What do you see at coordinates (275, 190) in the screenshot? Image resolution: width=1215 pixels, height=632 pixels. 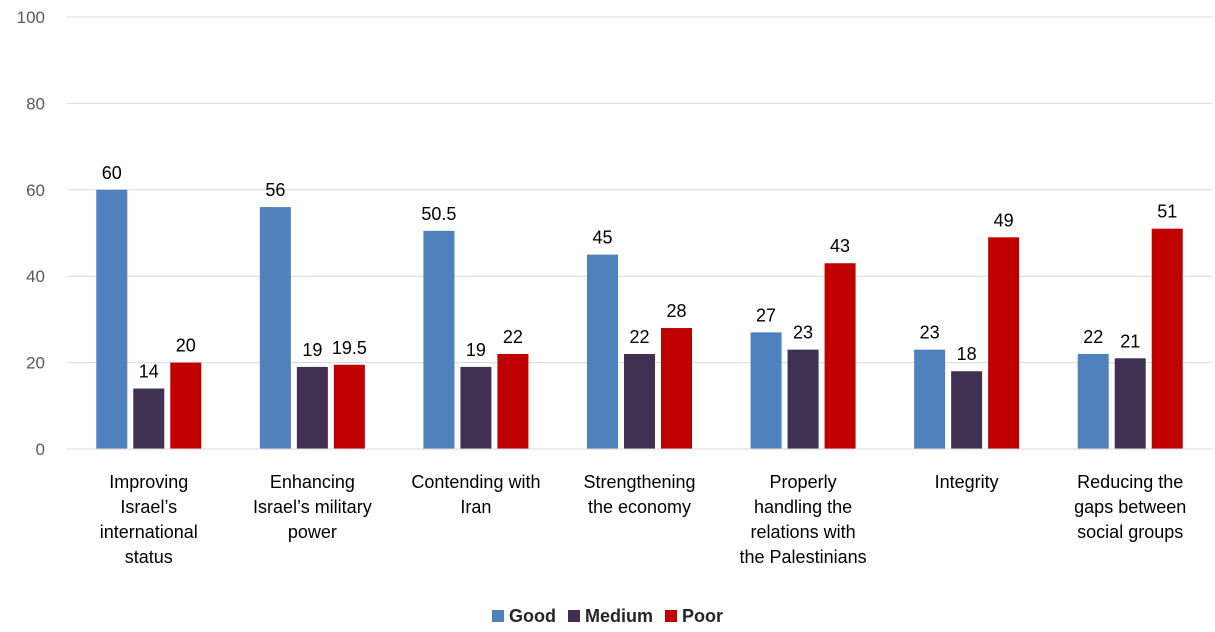 I see `data-label: 56` at bounding box center [275, 190].